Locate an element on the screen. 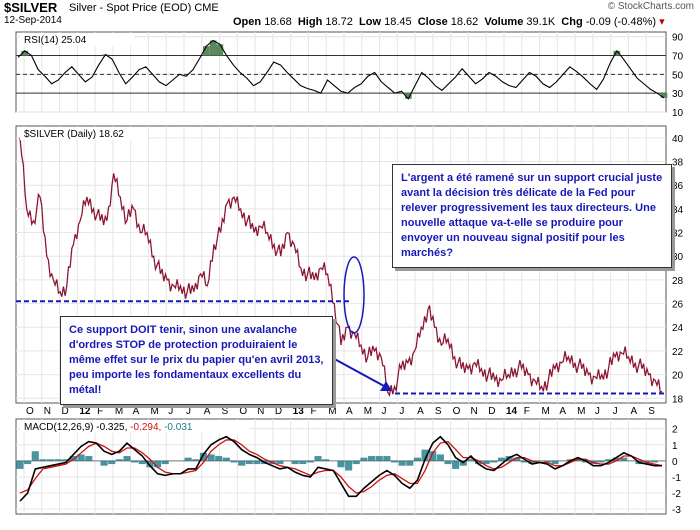 Image resolution: width=700 pixels, height=530 pixels. macd-line is located at coordinates (340, 468).